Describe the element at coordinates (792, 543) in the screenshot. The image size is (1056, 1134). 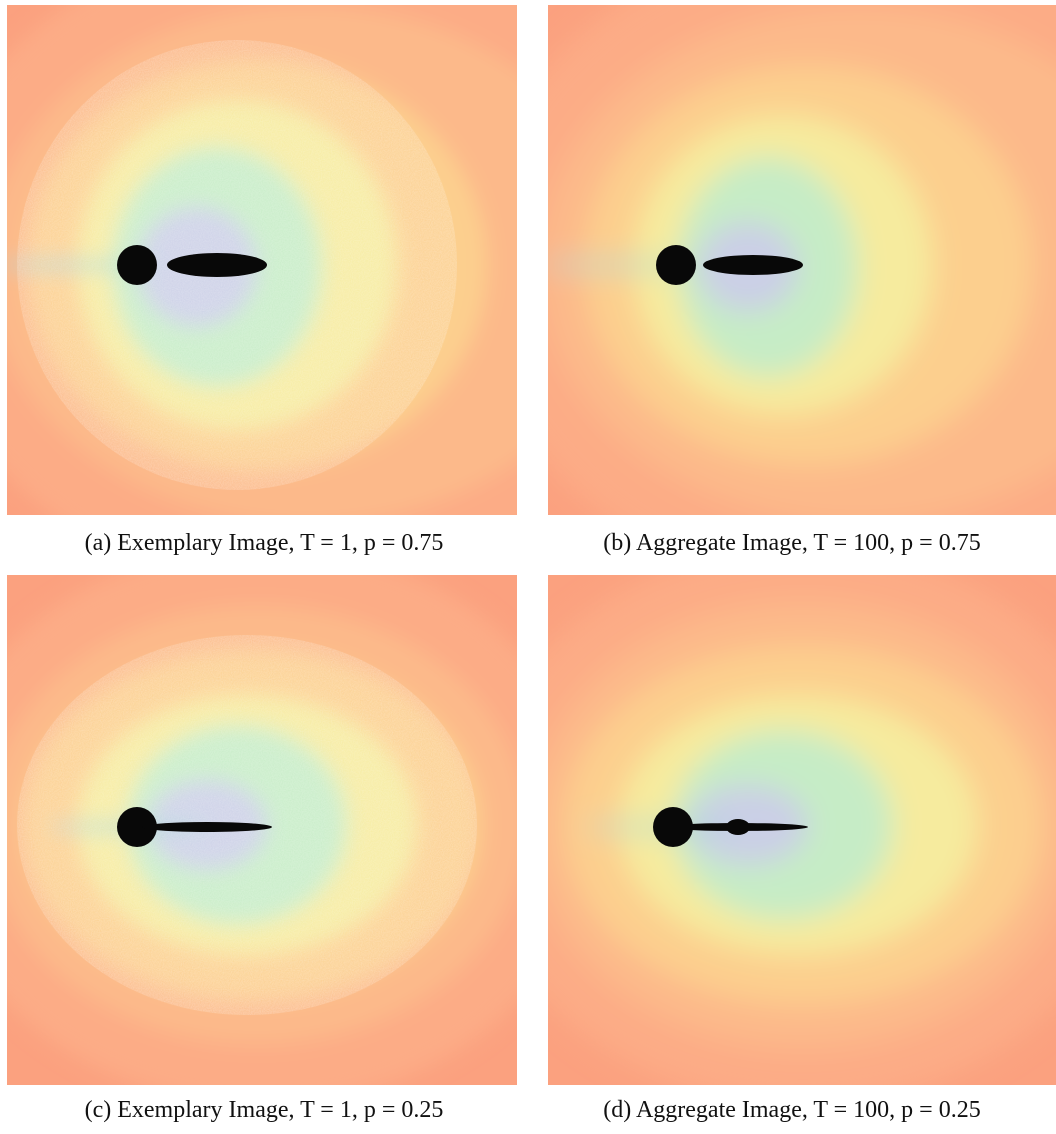
I see `caption: (b) Aggregate Image, T = 100, p = 0.75` at that location.